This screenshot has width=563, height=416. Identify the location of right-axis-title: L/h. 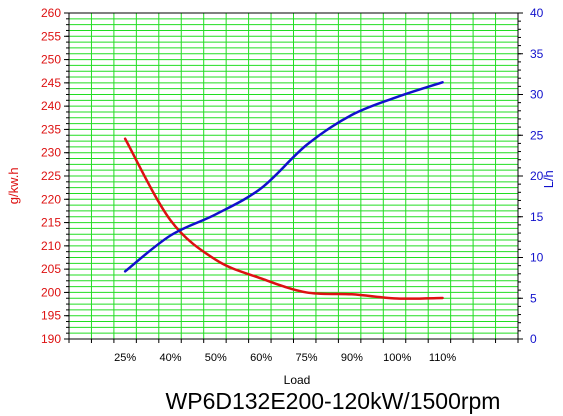
(548, 179).